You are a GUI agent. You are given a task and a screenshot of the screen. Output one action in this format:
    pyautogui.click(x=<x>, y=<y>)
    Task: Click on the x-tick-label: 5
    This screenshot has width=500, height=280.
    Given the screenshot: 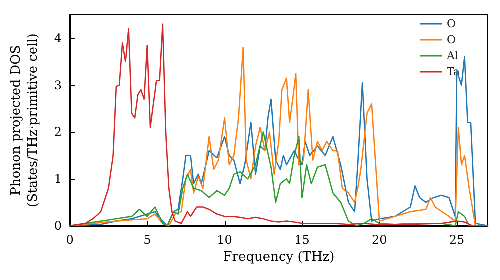 What is the action you would take?
    pyautogui.click(x=148, y=240)
    